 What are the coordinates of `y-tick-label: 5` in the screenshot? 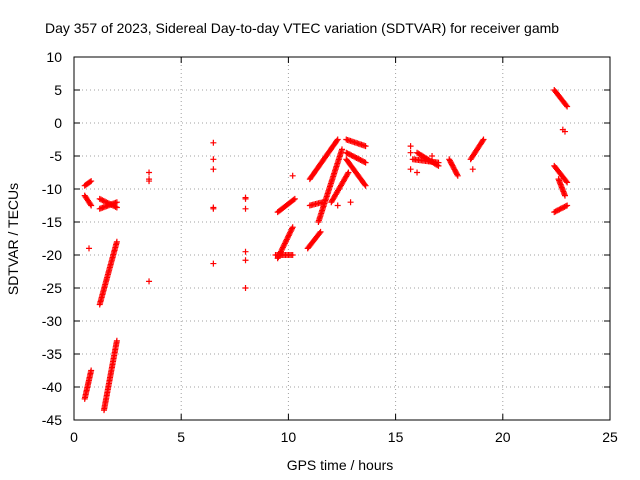 It's located at (58, 90).